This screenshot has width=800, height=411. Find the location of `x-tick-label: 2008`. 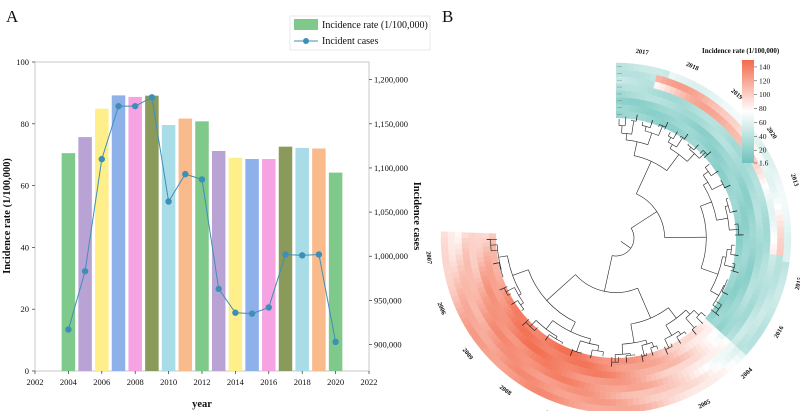

x-tick-label: 2008 is located at coordinates (135, 382).